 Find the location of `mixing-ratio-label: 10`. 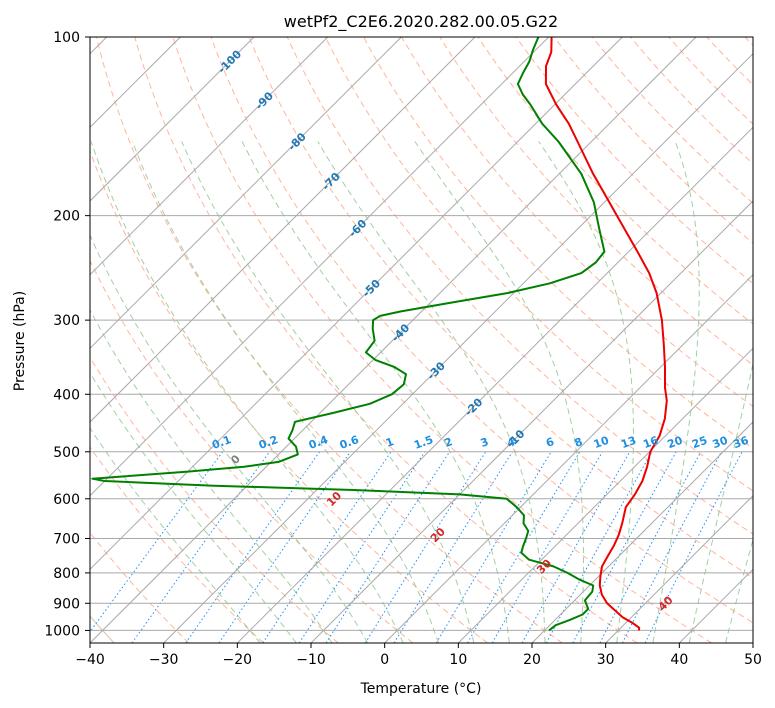

mixing-ratio-label: 10 is located at coordinates (601, 443).